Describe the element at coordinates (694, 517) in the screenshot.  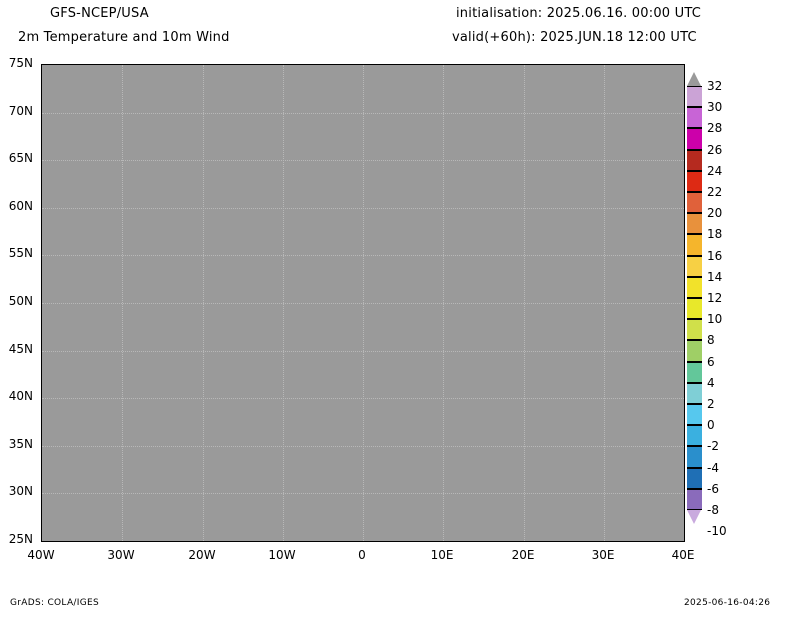
I see `colorbar-below-range-arrow-icon` at that location.